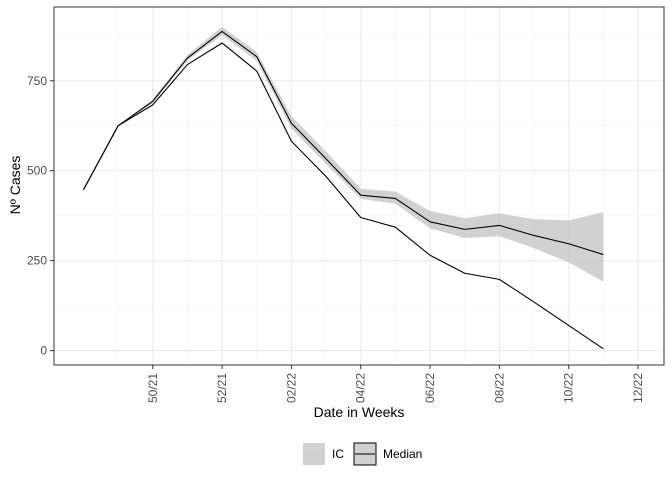 Image resolution: width=672 pixels, height=480 pixels. I want to click on y-tick-label: 500, so click(37, 171).